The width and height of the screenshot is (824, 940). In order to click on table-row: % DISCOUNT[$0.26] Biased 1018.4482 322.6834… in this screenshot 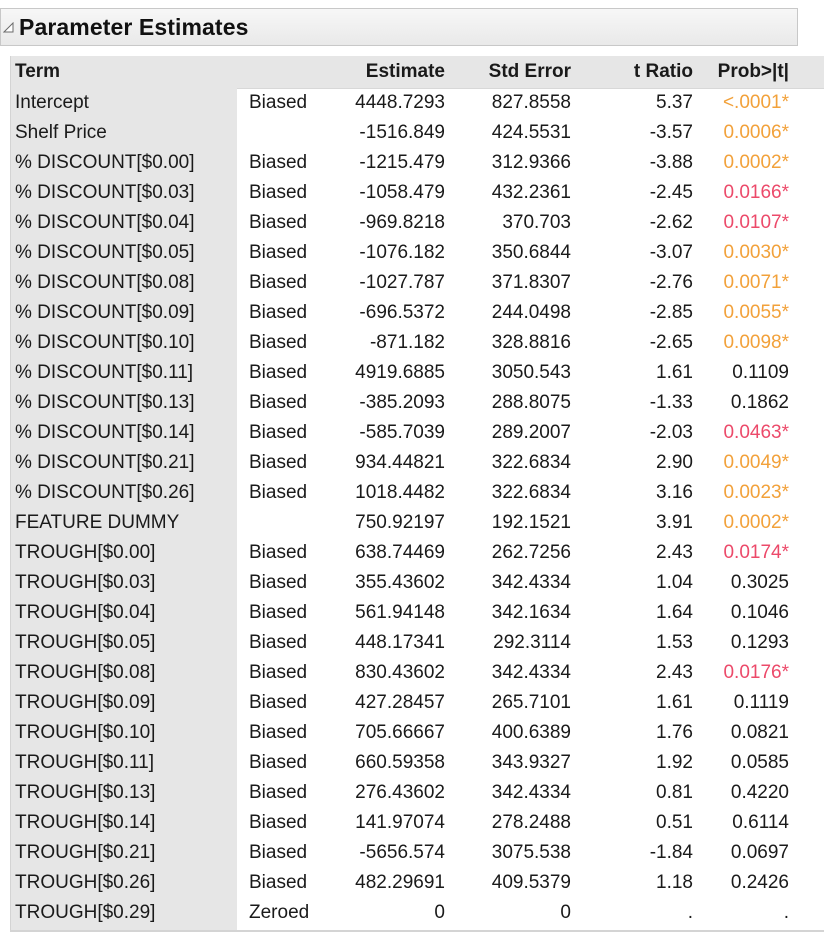, I will do `click(417, 493)`.